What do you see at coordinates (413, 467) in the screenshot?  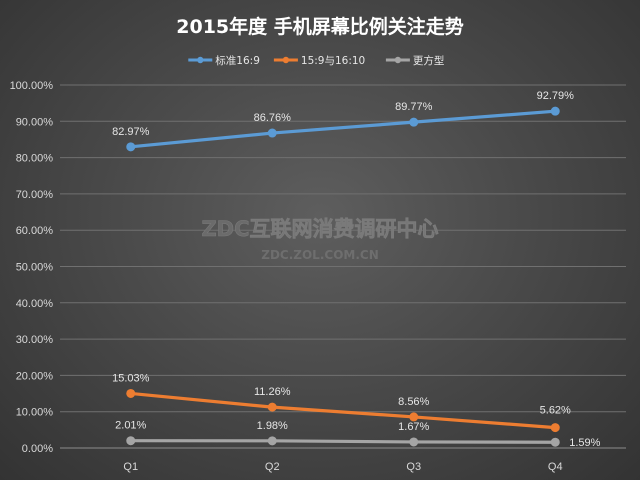 I see `x-tick-label: Q3` at bounding box center [413, 467].